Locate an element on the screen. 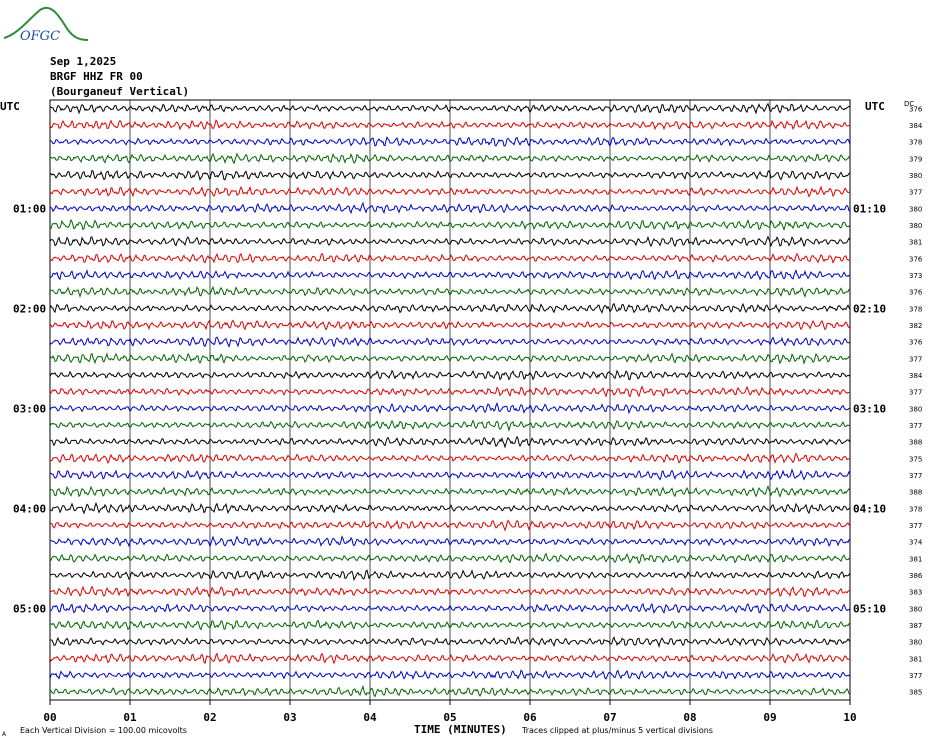 The width and height of the screenshot is (930, 744). logo-curve is located at coordinates (46, 24).